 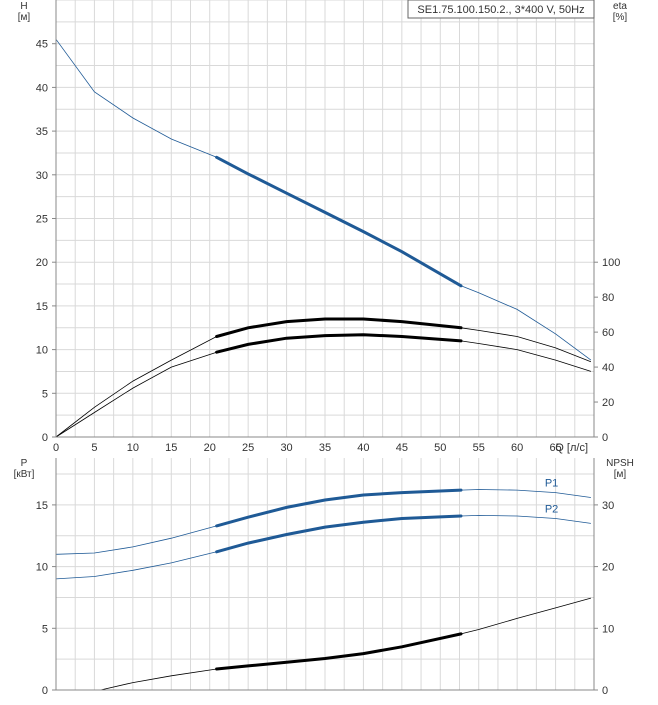 What do you see at coordinates (171, 448) in the screenshot?
I see `top-xtick-label: 15` at bounding box center [171, 448].